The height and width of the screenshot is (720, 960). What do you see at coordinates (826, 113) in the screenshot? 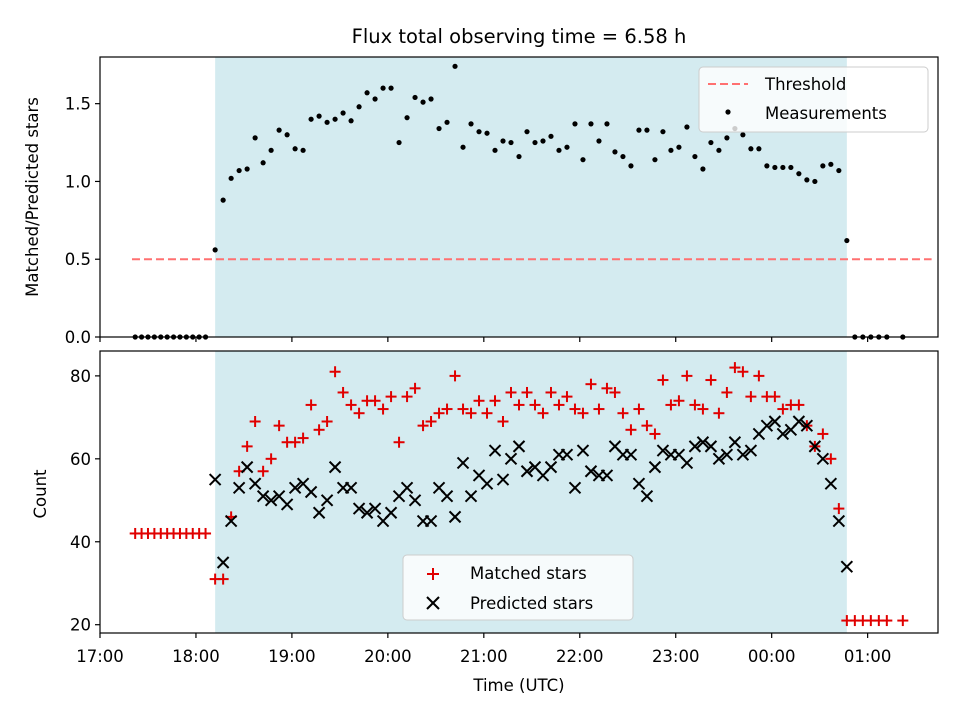
I see `legend-measurements-label: Measurements` at bounding box center [826, 113].